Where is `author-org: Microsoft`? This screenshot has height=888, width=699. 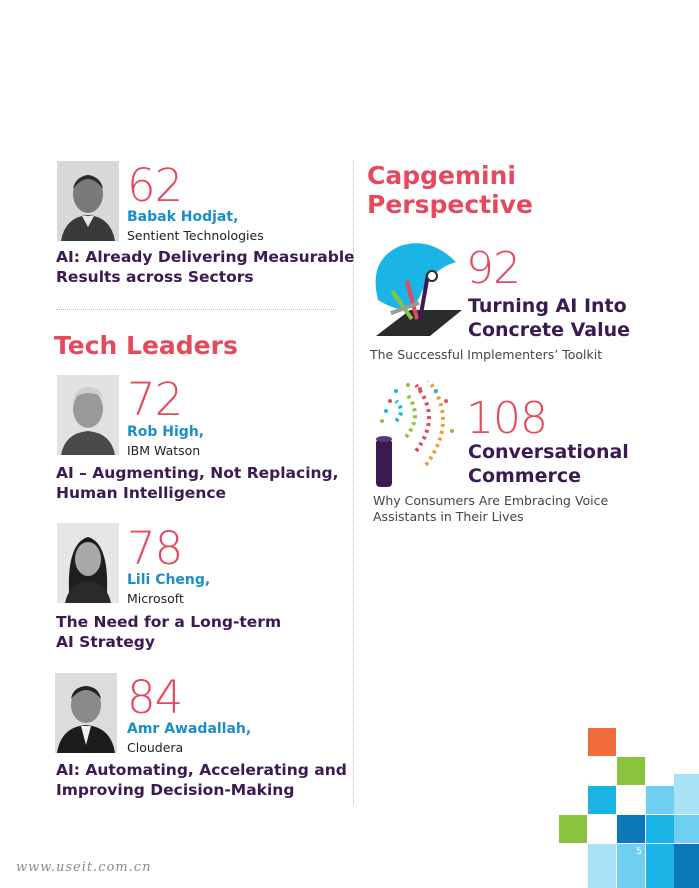
author-org: Microsoft is located at coordinates (155, 598).